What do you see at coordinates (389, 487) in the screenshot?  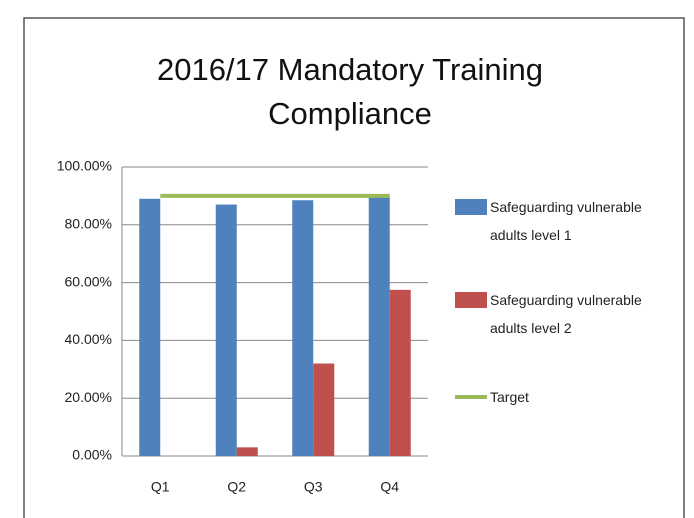 I see `x-tick-label: Q4` at bounding box center [389, 487].